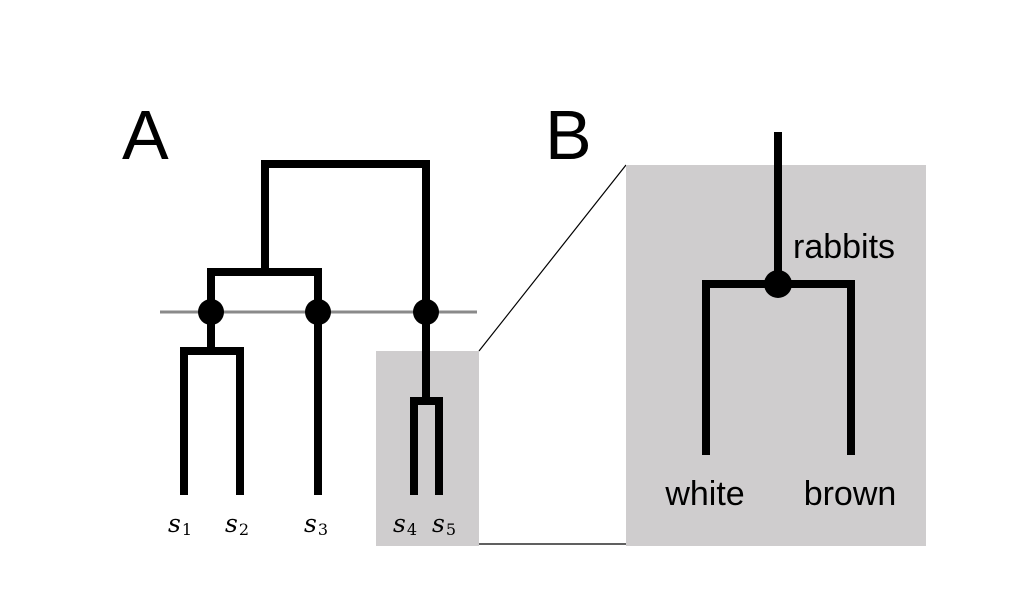  I want to click on dendrogram-b, so click(778, 293).